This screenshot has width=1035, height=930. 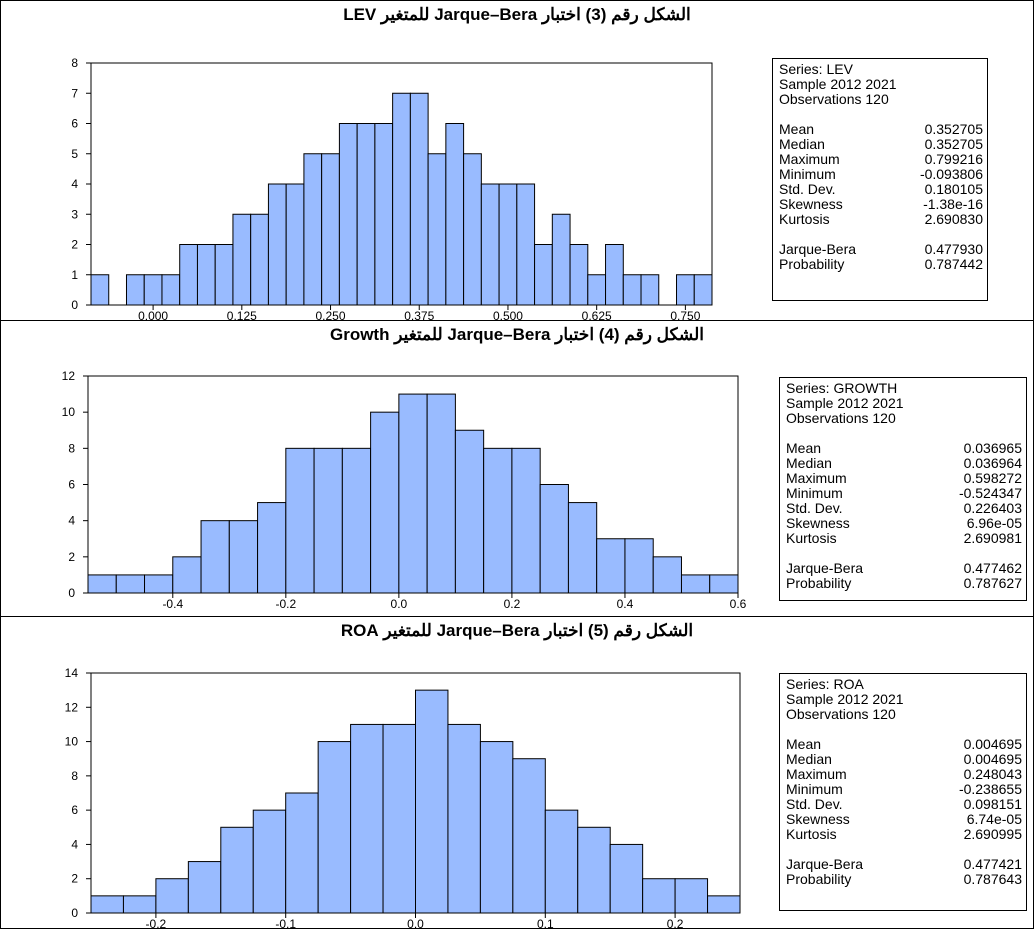 I want to click on stats-label: Kurtosis, so click(x=804, y=219).